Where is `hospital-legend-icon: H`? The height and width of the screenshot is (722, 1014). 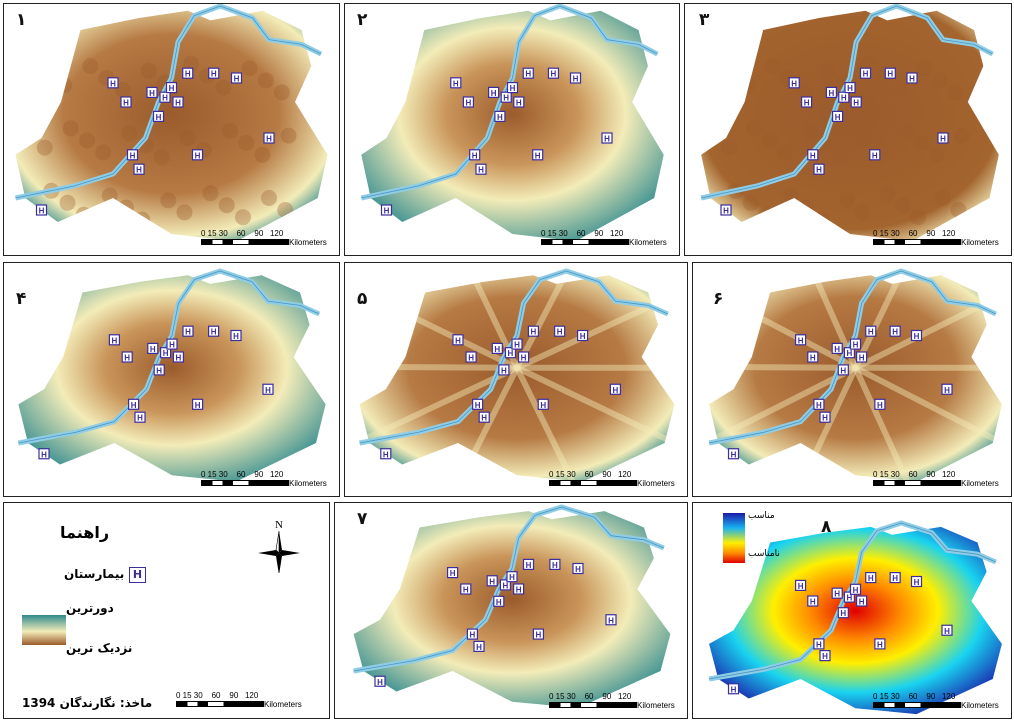
hospital-legend-icon: H is located at coordinates (137, 575).